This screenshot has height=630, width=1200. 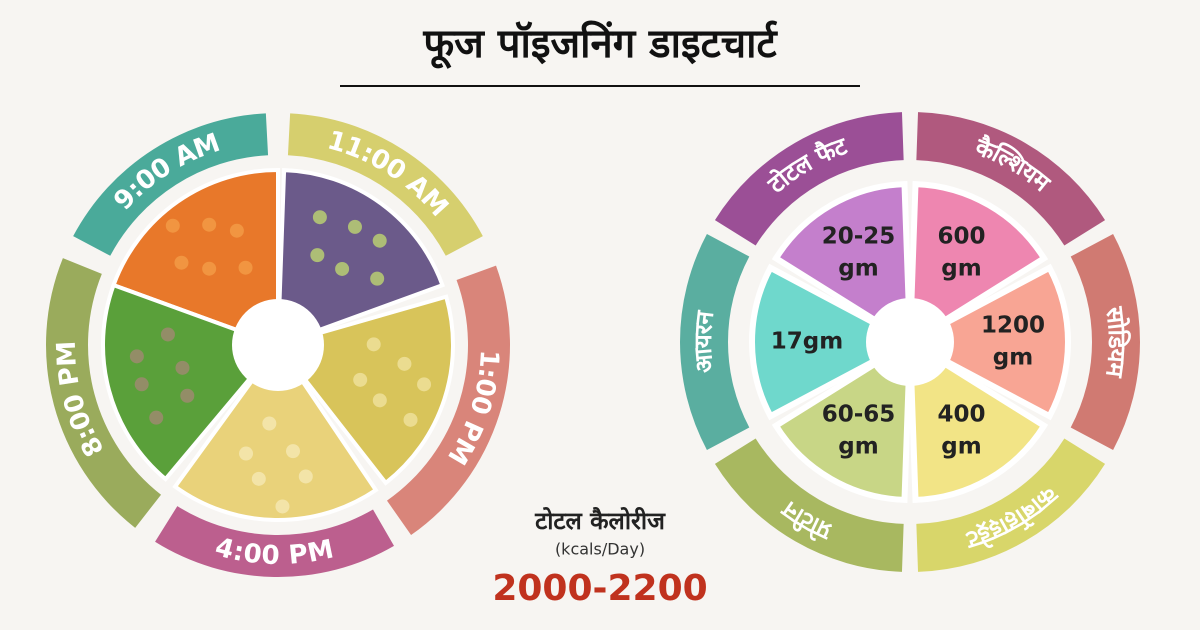 What do you see at coordinates (599, 588) in the screenshot?
I see `total-value: 2000-2200` at bounding box center [599, 588].